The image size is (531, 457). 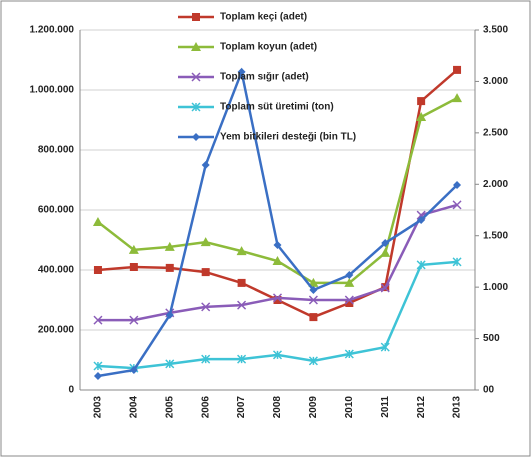 What do you see at coordinates (277, 107) in the screenshot?
I see `legend-label: Toplam süt üretimi (ton)` at bounding box center [277, 107].